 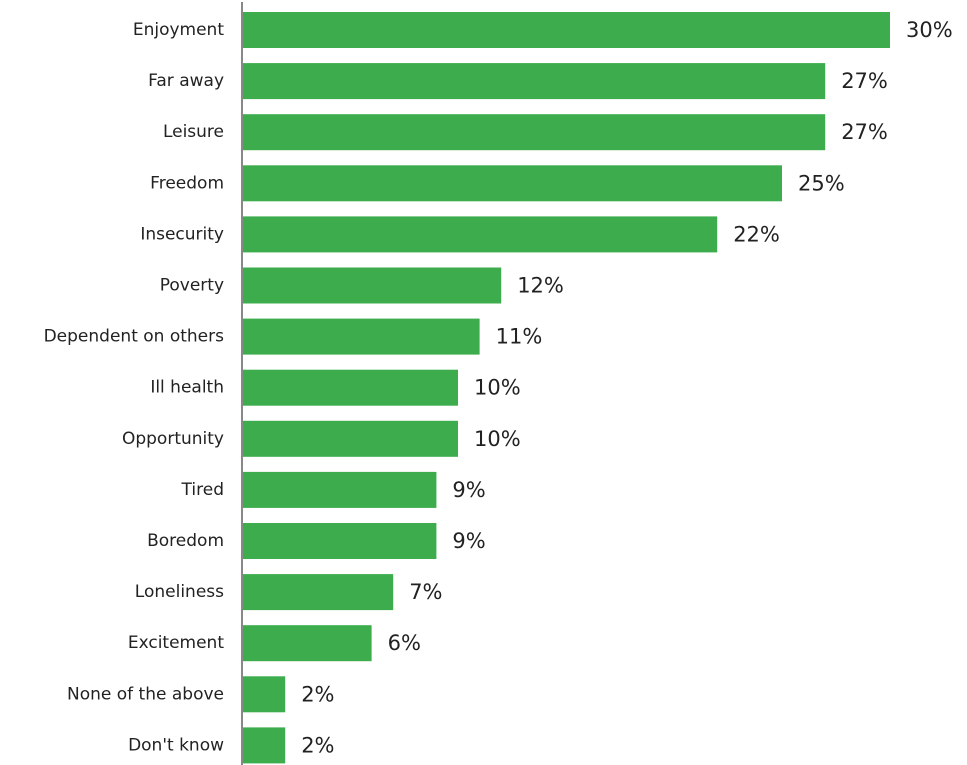 I want to click on category-label: Far away, so click(x=186, y=81).